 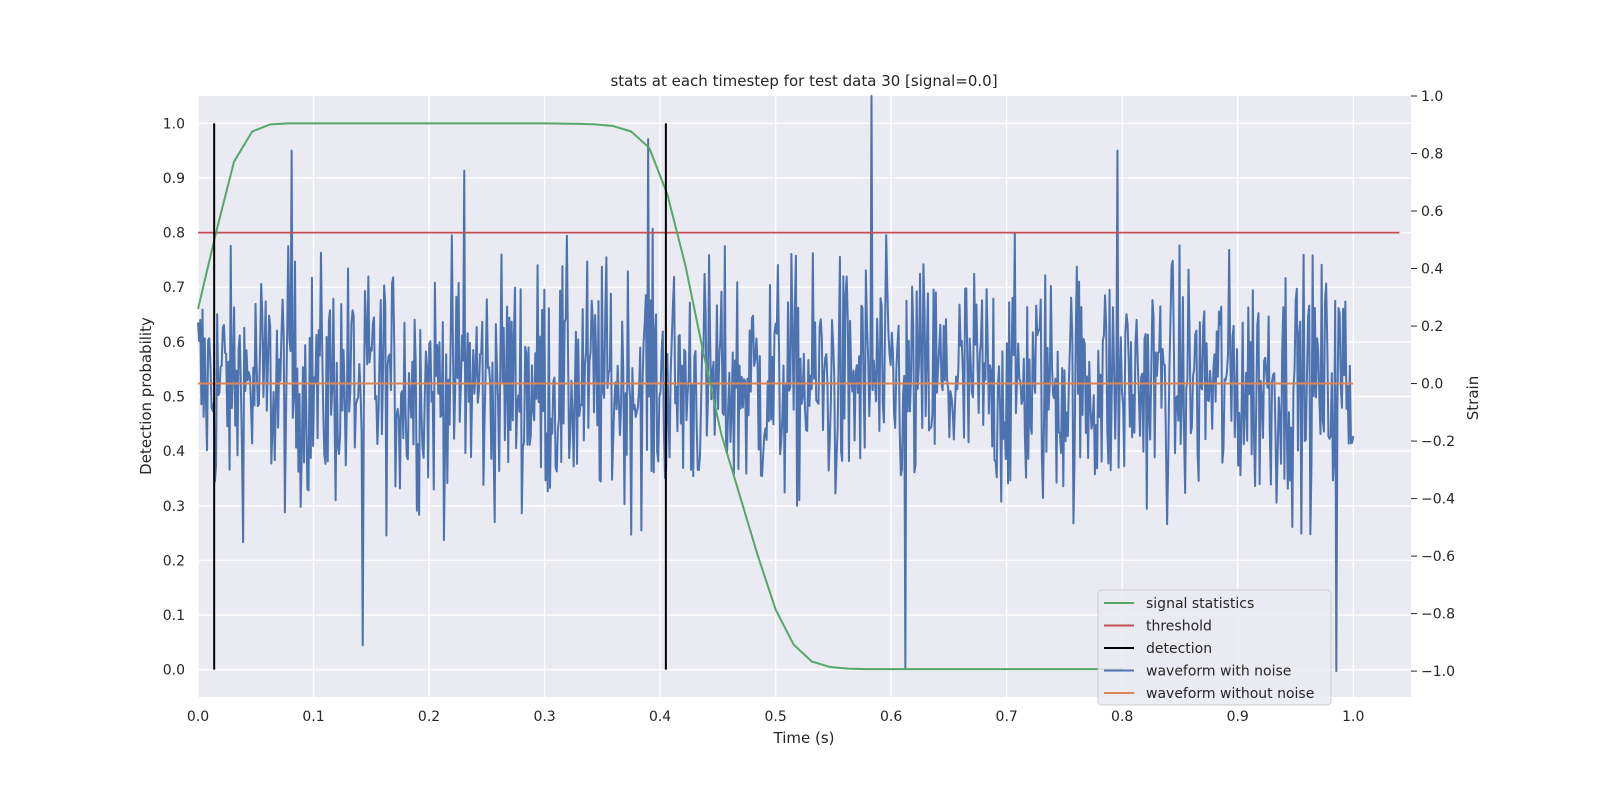 I want to click on y-right-tick-label: −0.8, so click(x=1438, y=615).